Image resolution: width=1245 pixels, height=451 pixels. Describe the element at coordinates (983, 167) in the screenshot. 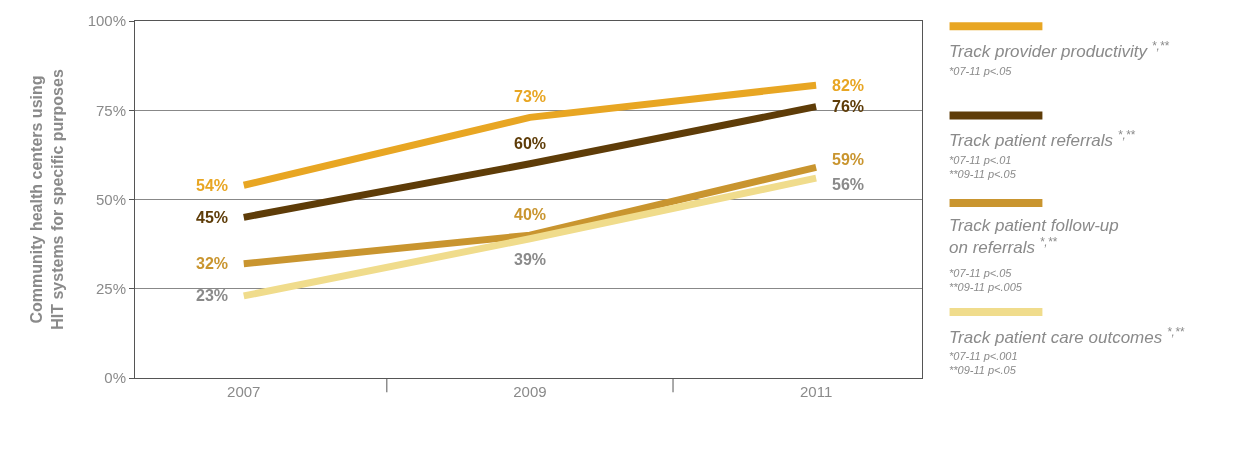

I see `text: *07-11 p<.01 **09-11 p<.05` at that location.